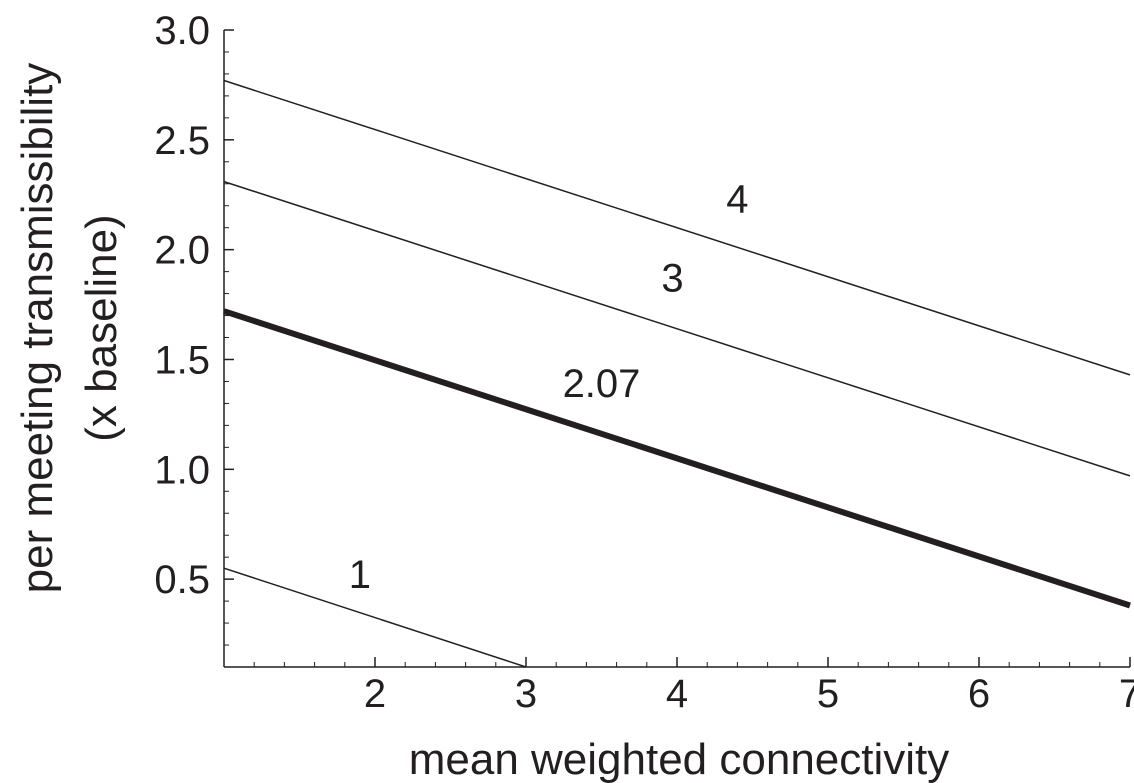  I want to click on y-tick-label: 2.5, so click(182, 141).